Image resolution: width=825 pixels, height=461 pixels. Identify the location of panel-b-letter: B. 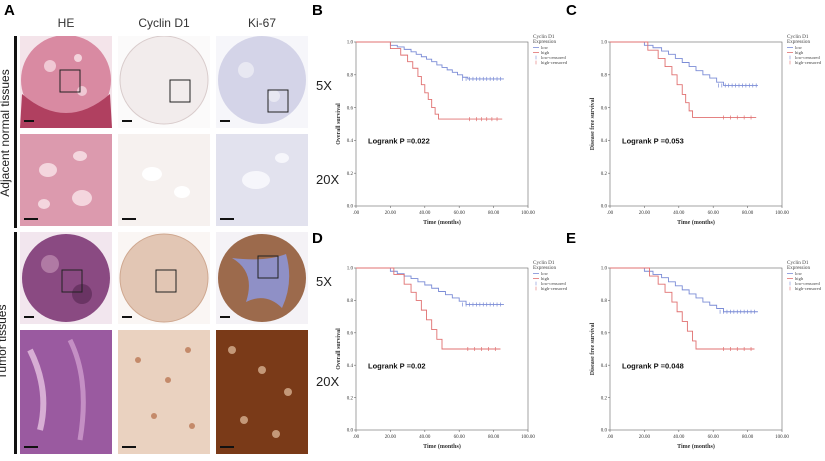
(317, 10).